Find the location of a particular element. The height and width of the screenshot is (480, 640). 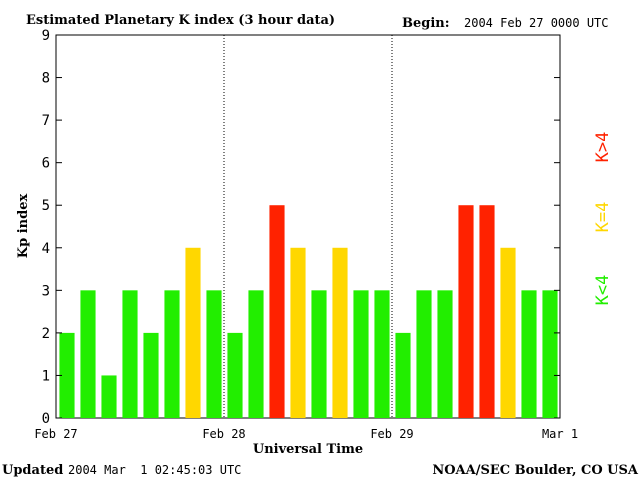

updated-value: 2004 Mar 1 02:45:03 UTC is located at coordinates (154, 470).